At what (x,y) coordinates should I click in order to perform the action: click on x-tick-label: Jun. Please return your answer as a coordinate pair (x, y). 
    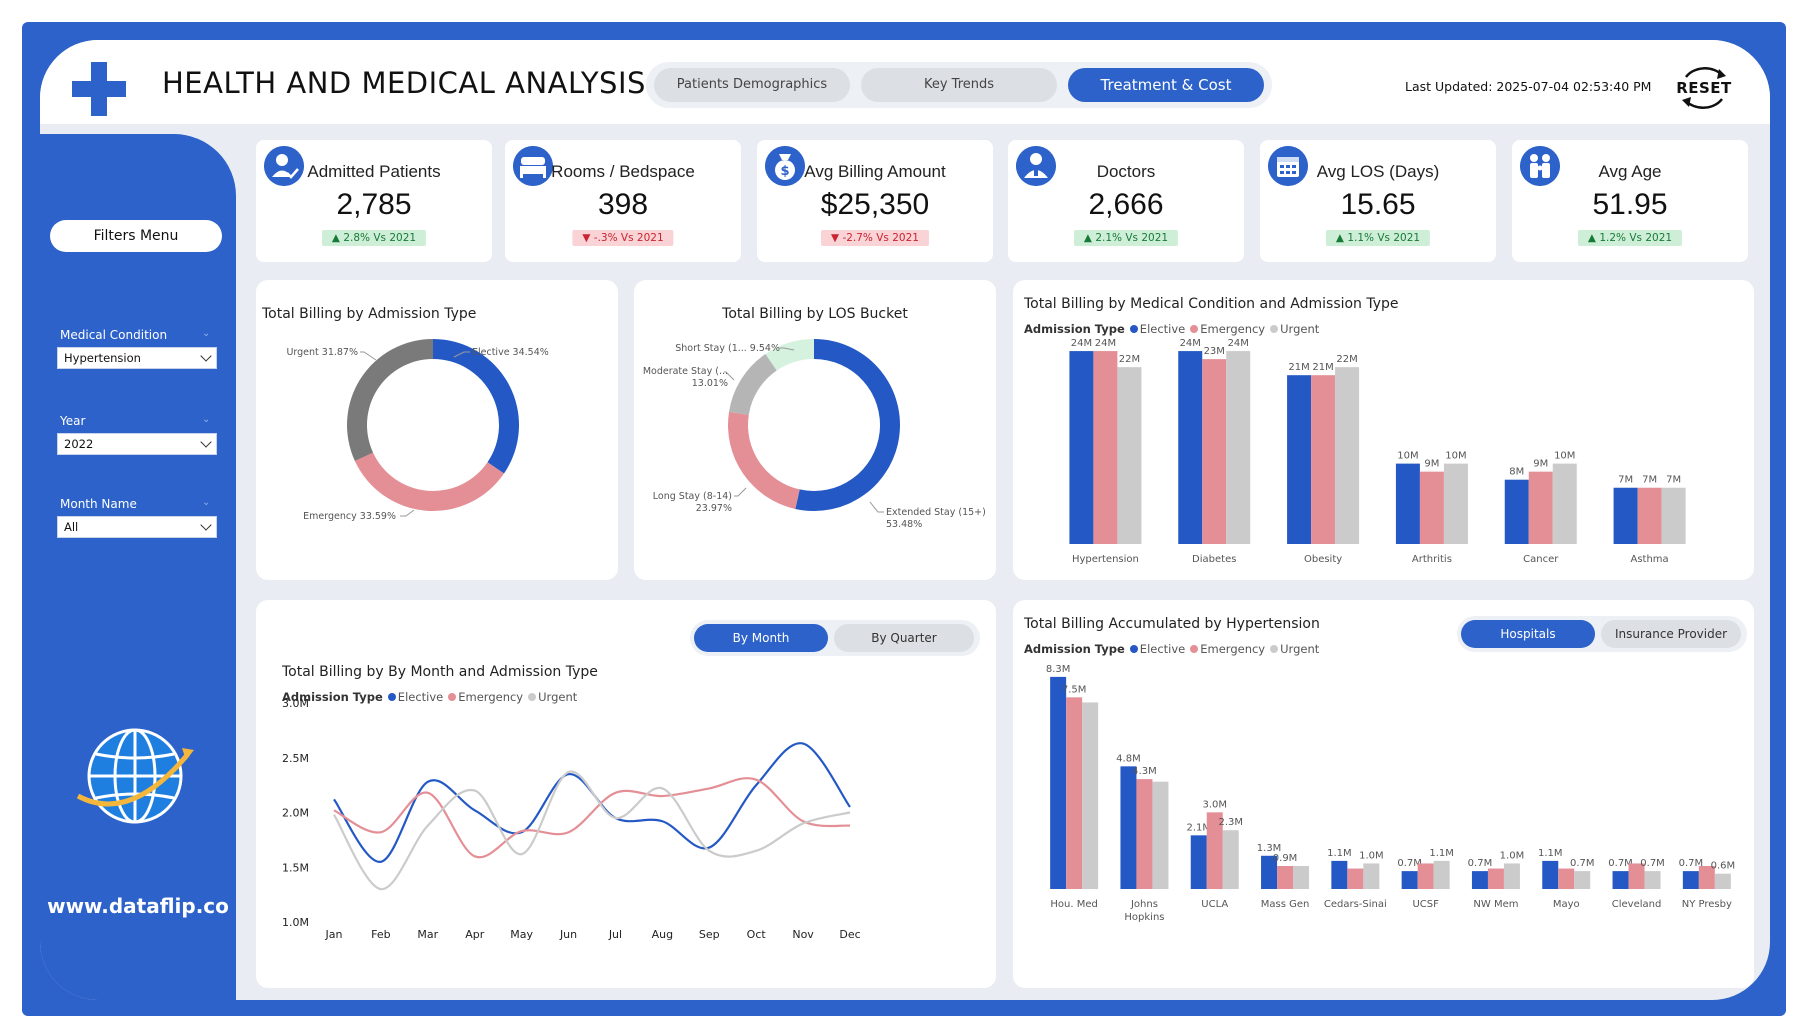
    Looking at the image, I should click on (568, 934).